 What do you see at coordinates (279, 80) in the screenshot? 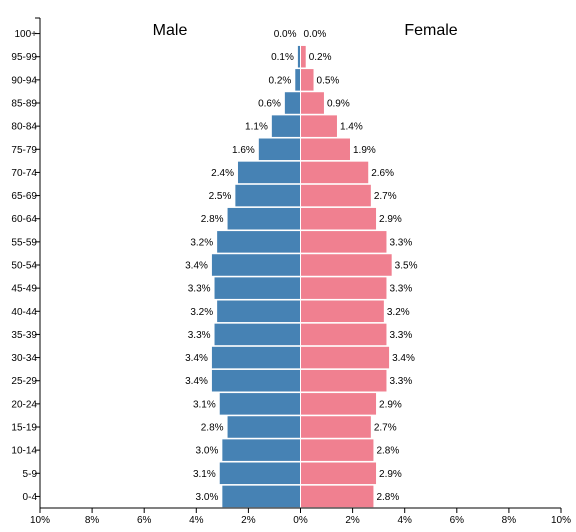
I see `male-value-label: 0.2%` at bounding box center [279, 80].